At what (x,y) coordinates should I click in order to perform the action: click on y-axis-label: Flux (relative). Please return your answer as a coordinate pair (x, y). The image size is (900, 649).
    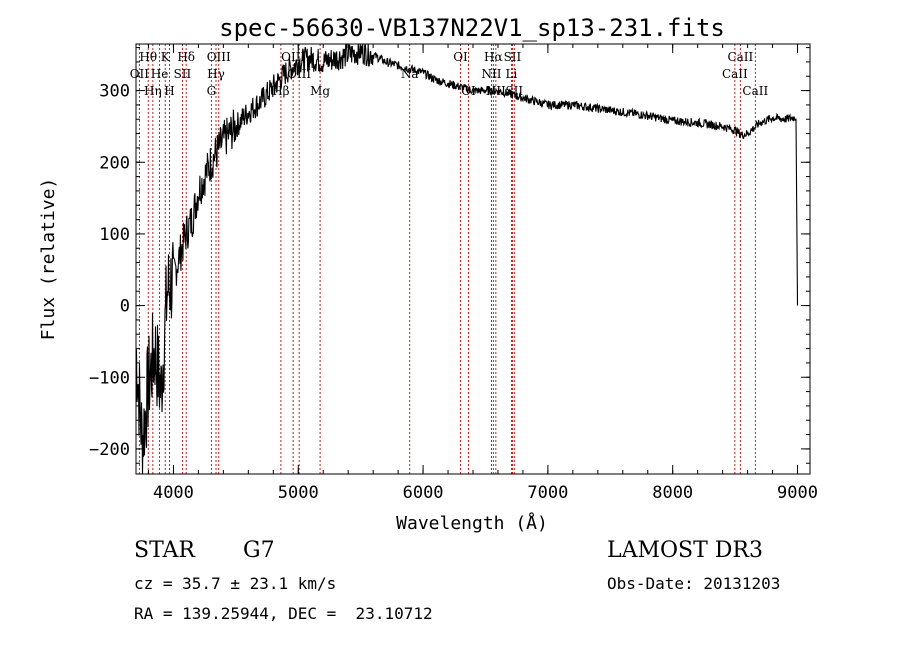
    Looking at the image, I should click on (48, 259).